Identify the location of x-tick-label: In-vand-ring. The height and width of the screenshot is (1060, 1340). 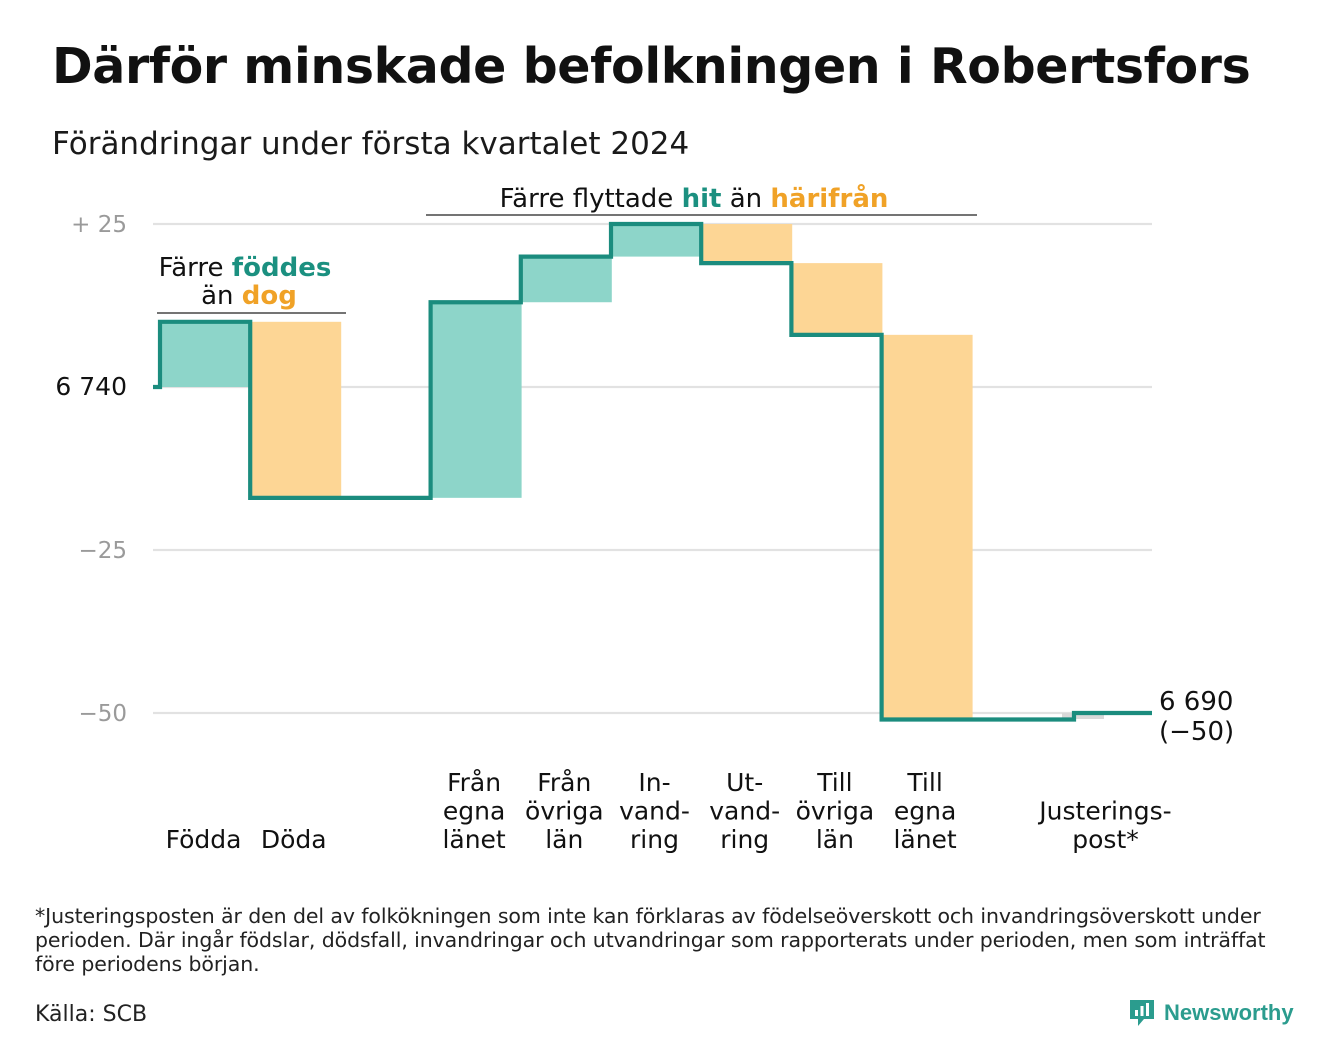
(654, 811).